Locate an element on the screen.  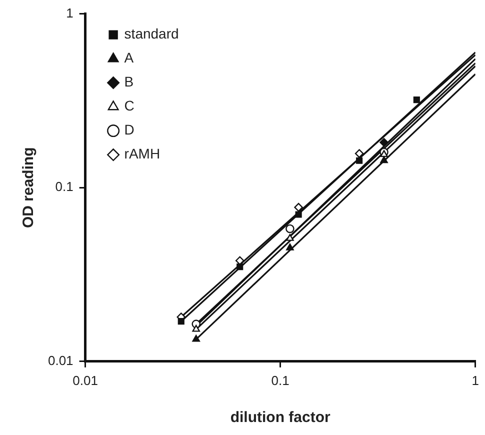
legend-label: rAMH is located at coordinates (142, 154).